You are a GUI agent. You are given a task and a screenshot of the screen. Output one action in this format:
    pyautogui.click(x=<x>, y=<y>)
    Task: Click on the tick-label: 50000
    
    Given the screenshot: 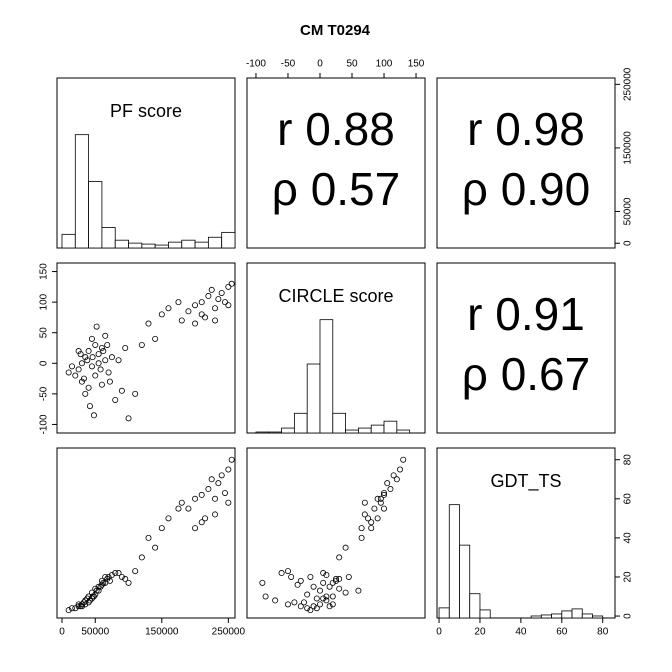 What is the action you would take?
    pyautogui.click(x=628, y=211)
    